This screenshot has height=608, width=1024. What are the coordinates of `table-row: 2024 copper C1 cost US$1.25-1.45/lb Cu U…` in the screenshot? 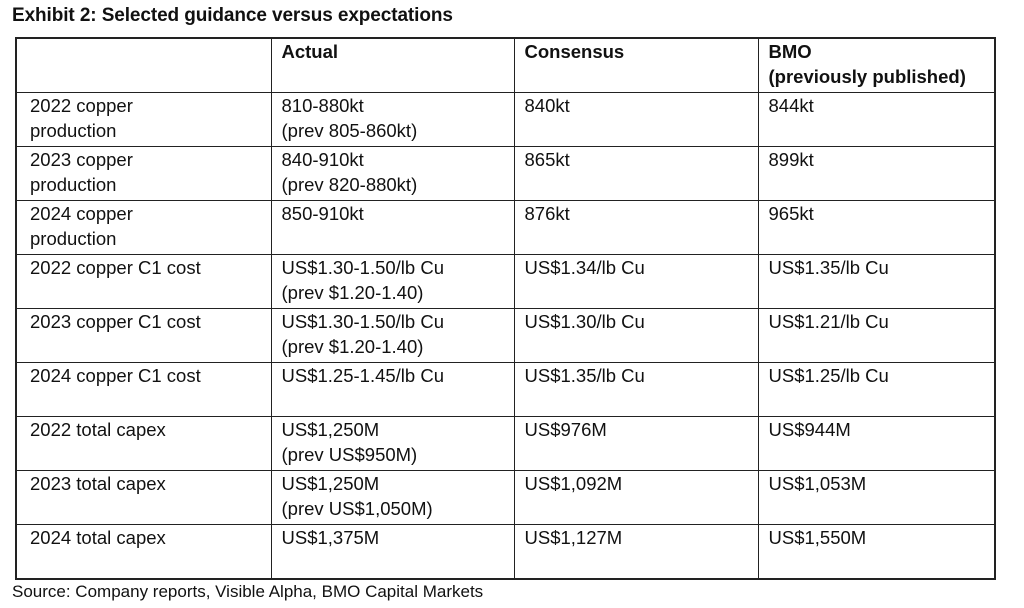 It's located at (505, 389).